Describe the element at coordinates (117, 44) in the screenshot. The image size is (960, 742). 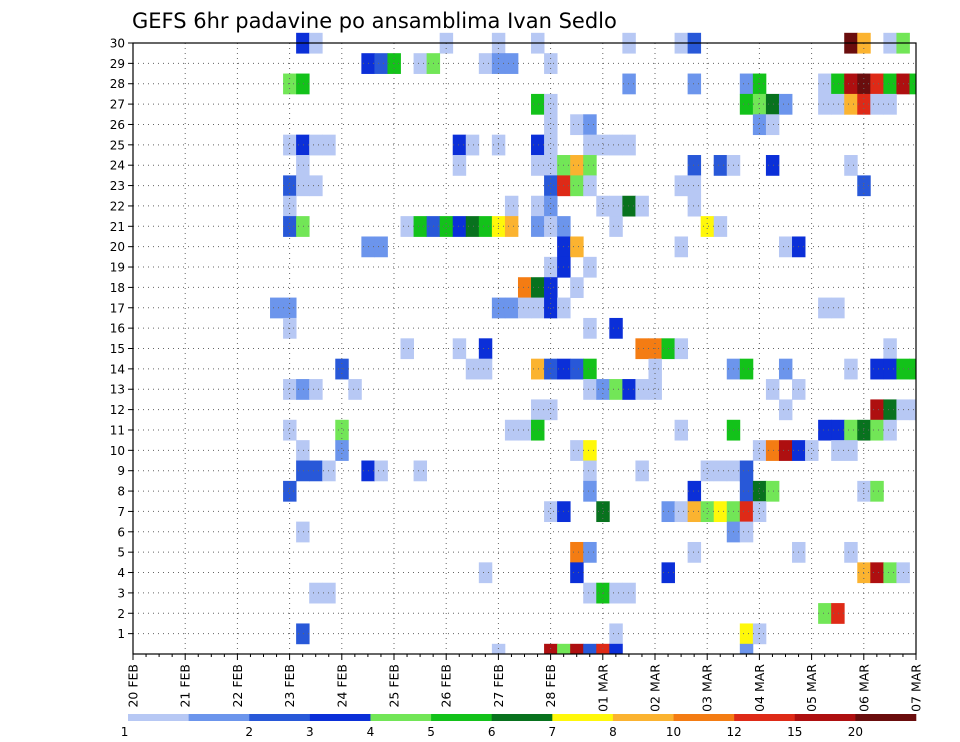
I see `y-tick-label: 30` at that location.